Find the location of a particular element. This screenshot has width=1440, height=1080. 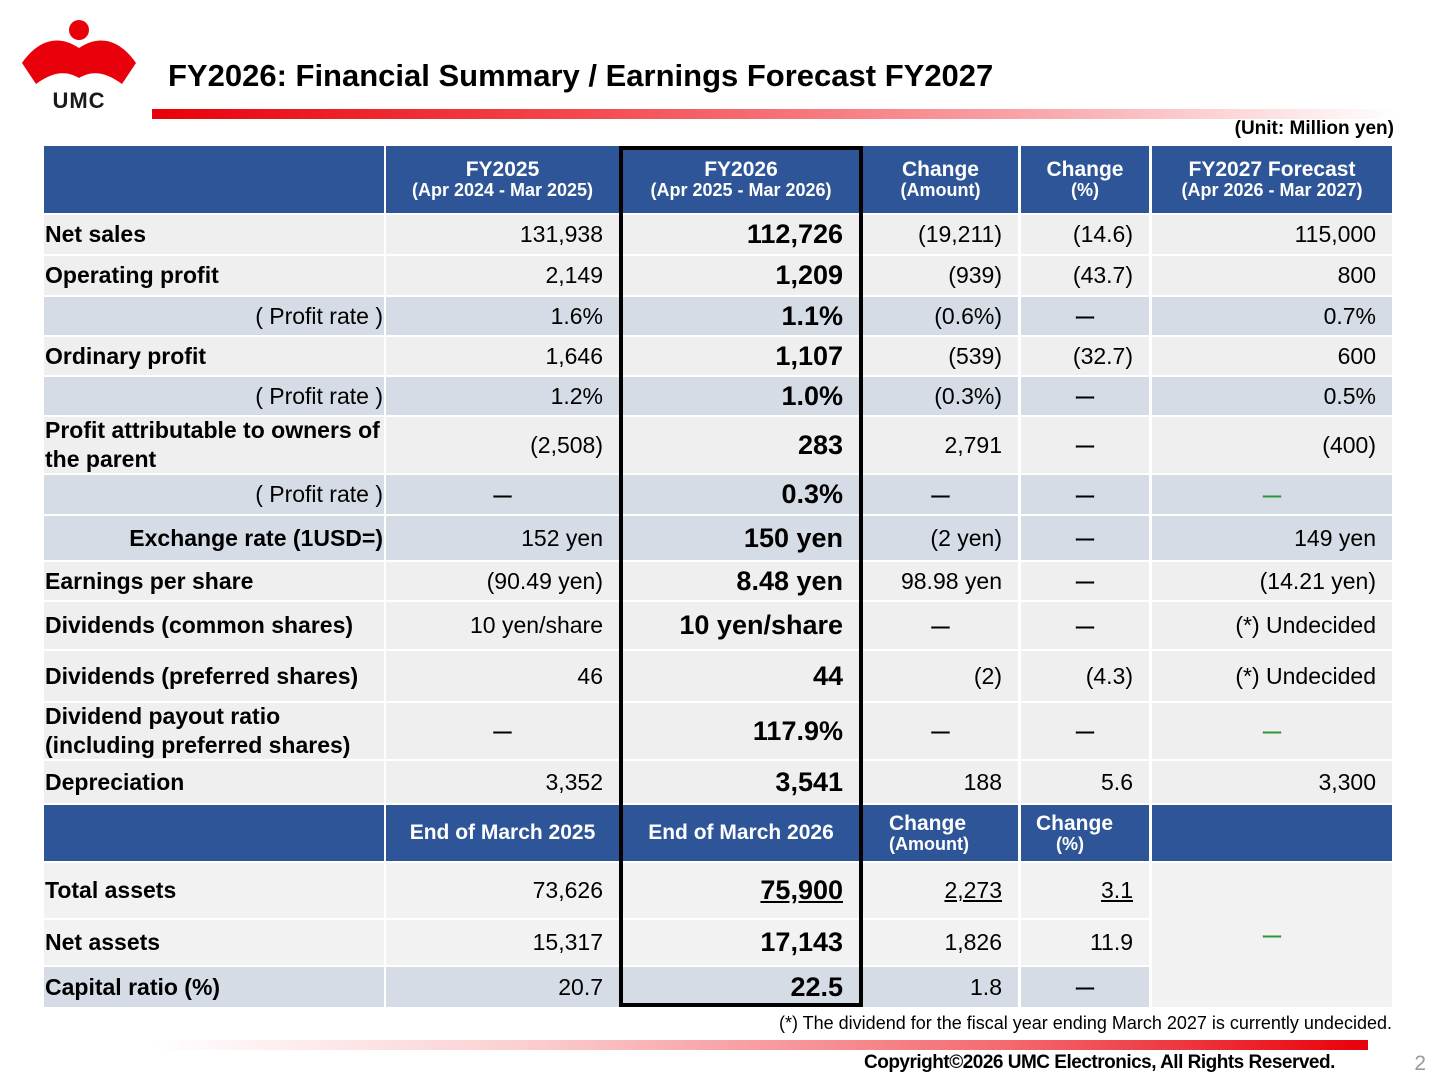

cell-fy2027: 600 is located at coordinates (1272, 356).